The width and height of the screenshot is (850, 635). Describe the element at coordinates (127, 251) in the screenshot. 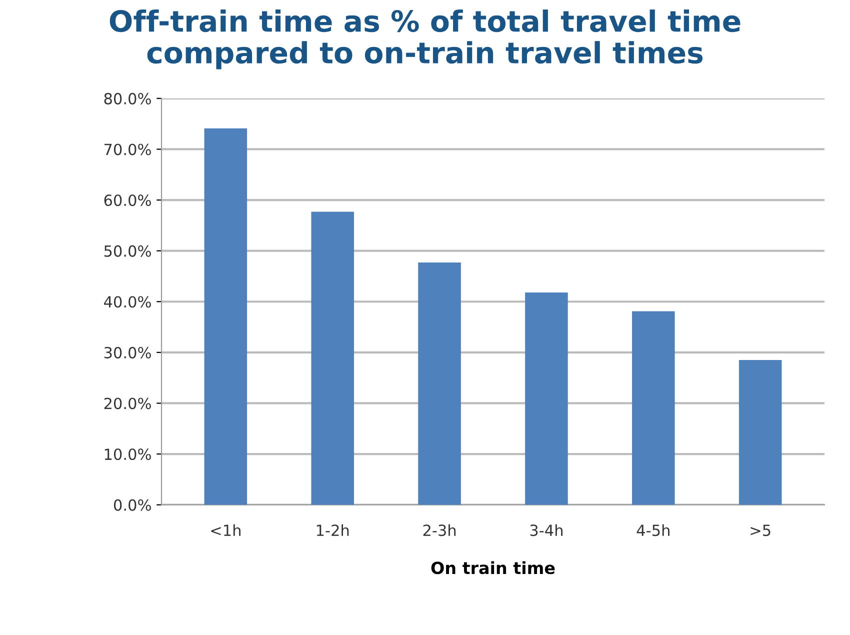

I see `y-tick-label: 50.0%` at that location.